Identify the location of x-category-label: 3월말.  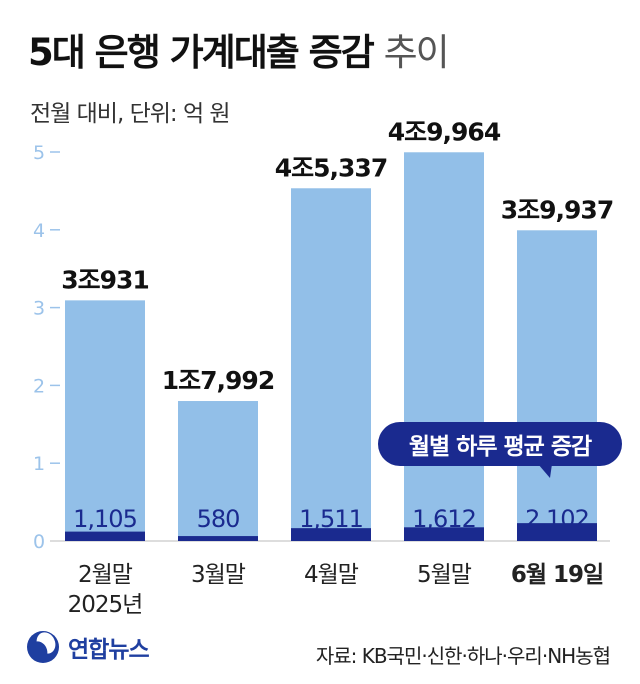
(218, 575).